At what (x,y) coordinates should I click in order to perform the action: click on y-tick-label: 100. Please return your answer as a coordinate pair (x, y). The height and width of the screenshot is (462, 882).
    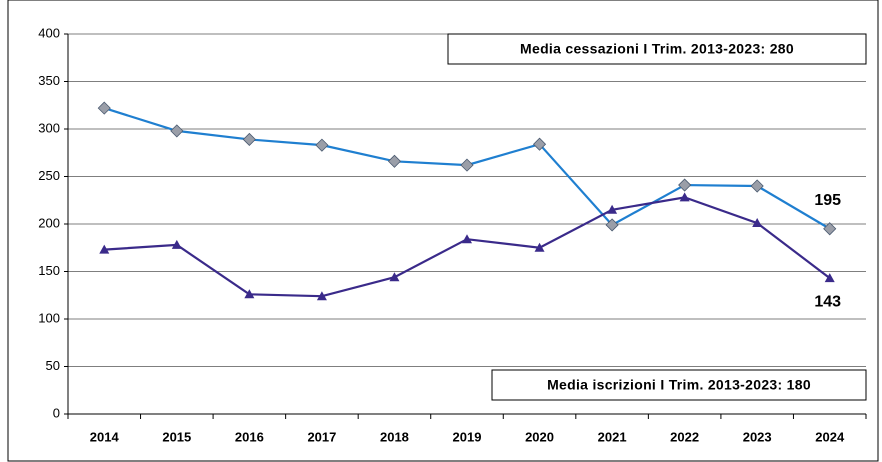
    Looking at the image, I should click on (49, 317).